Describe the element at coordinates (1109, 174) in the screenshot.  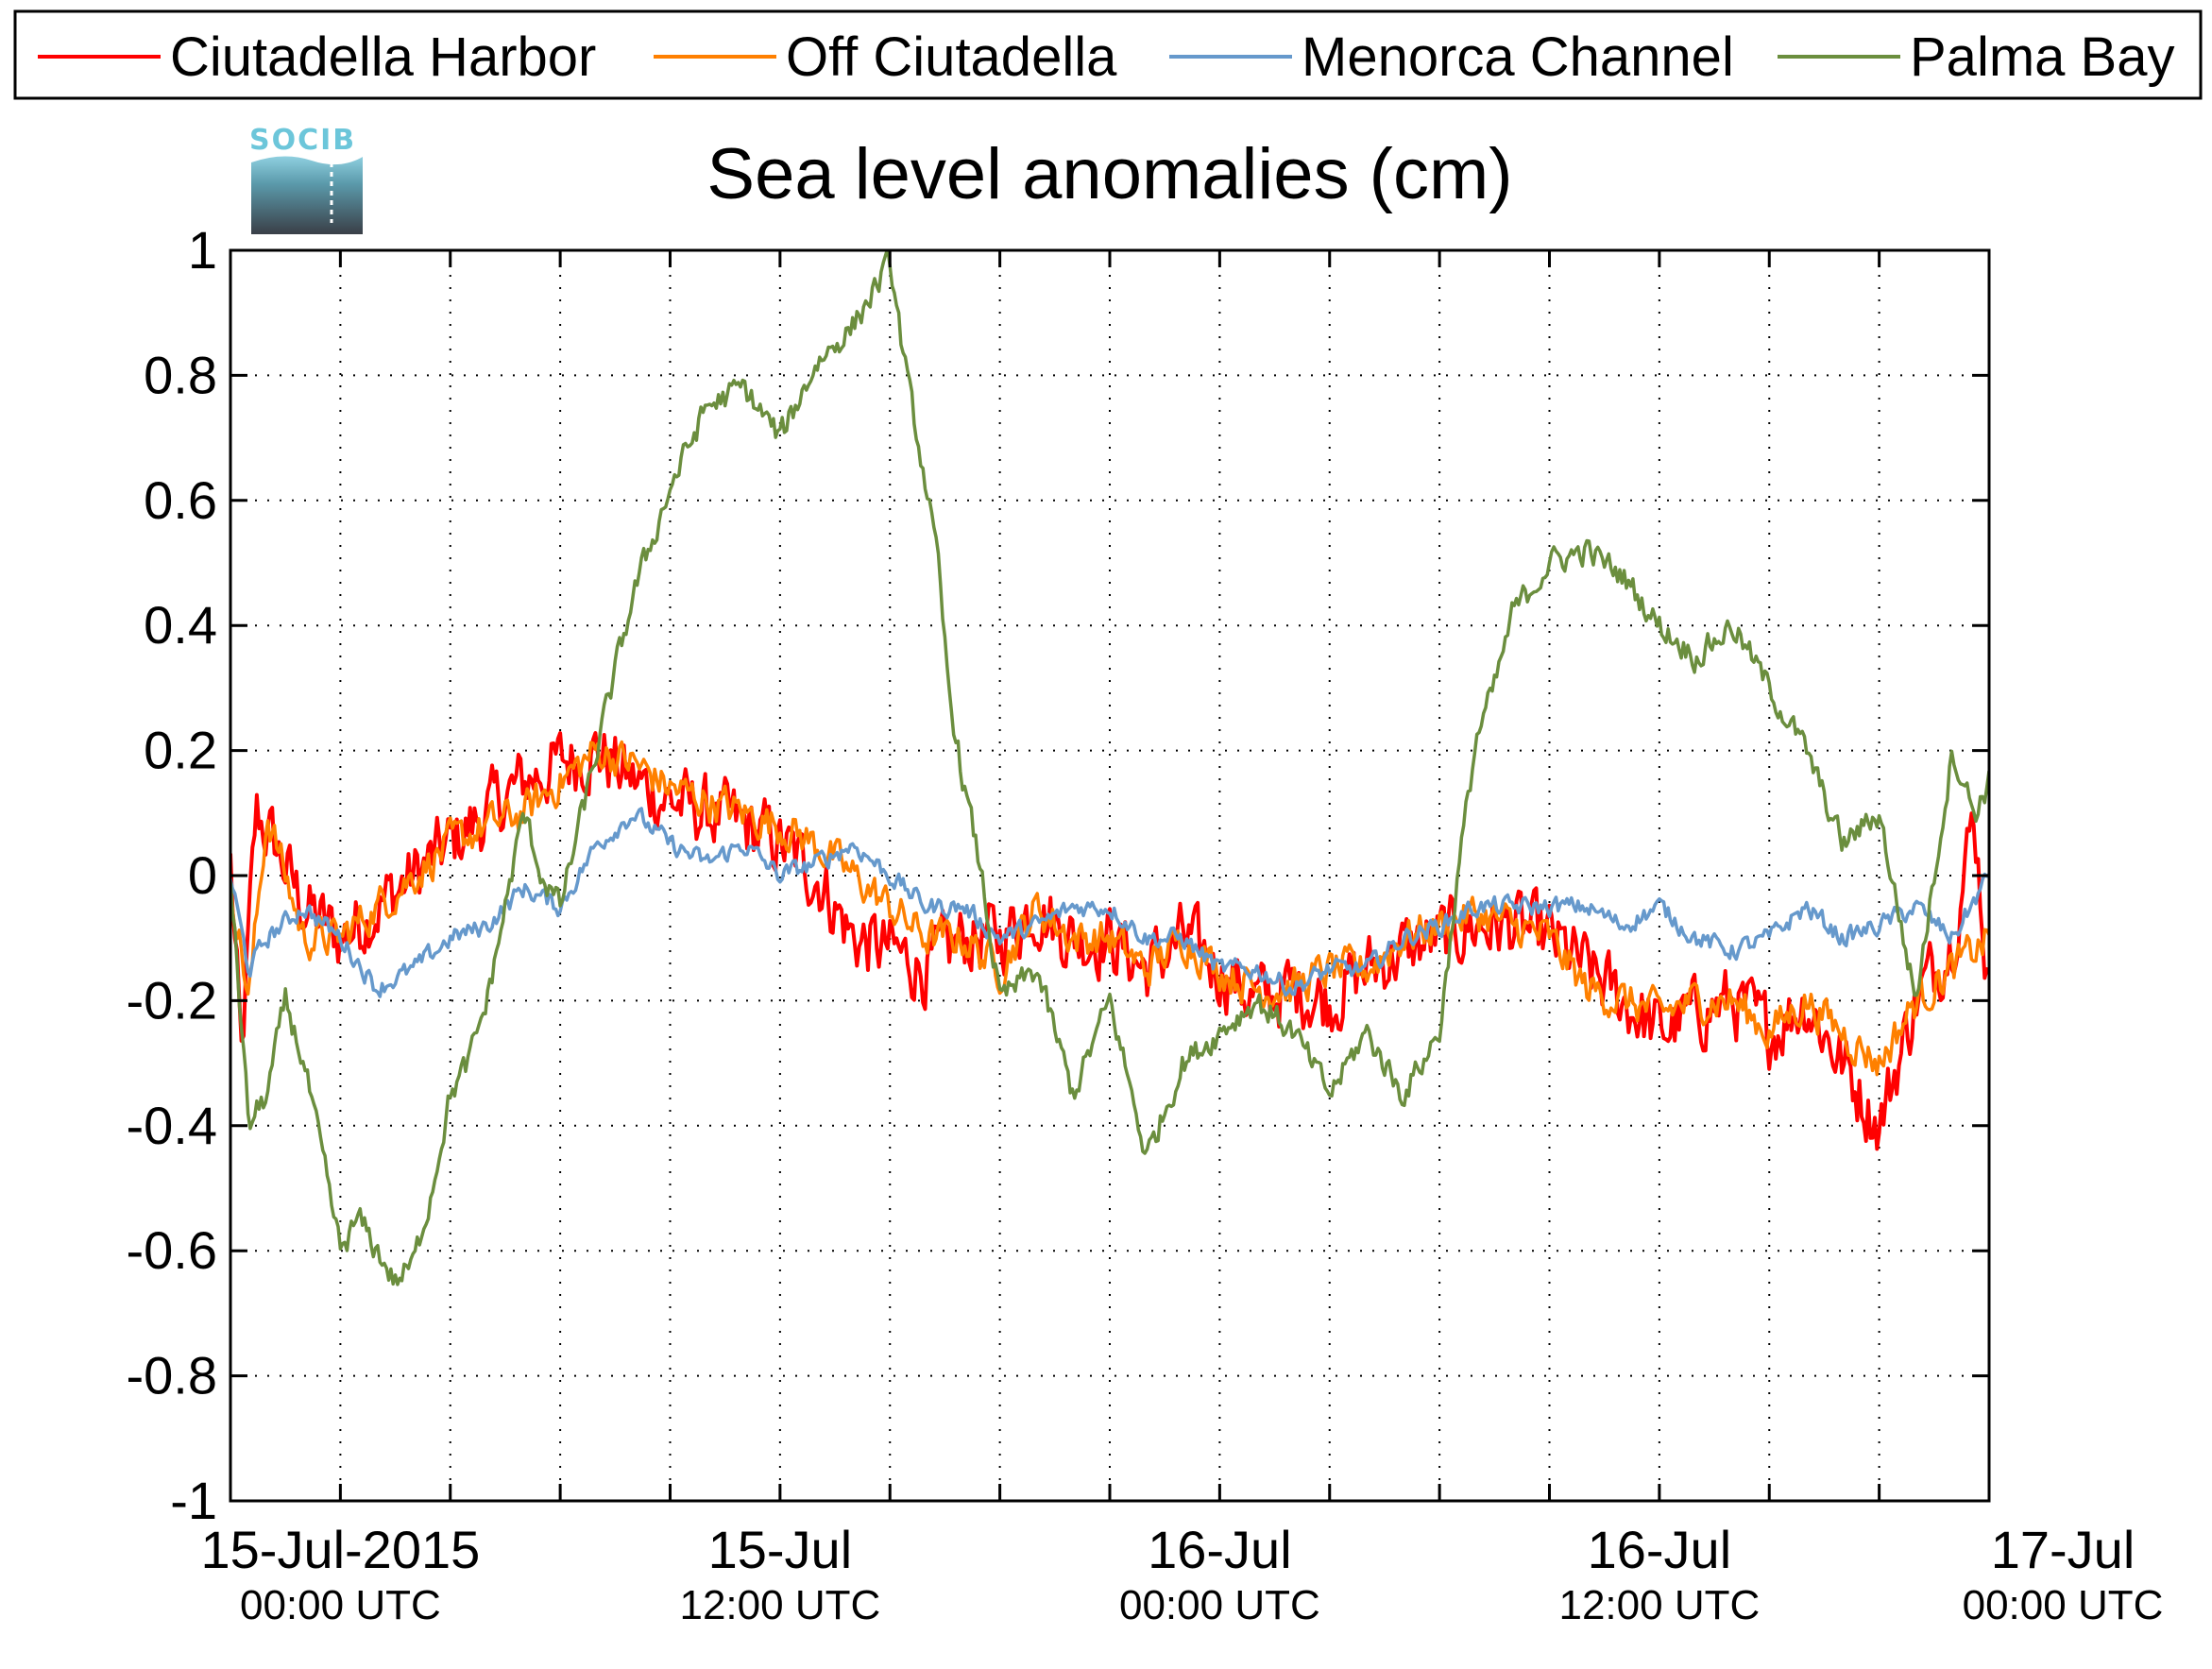
I see `chart-title: Sea level anomalies (cm)` at that location.